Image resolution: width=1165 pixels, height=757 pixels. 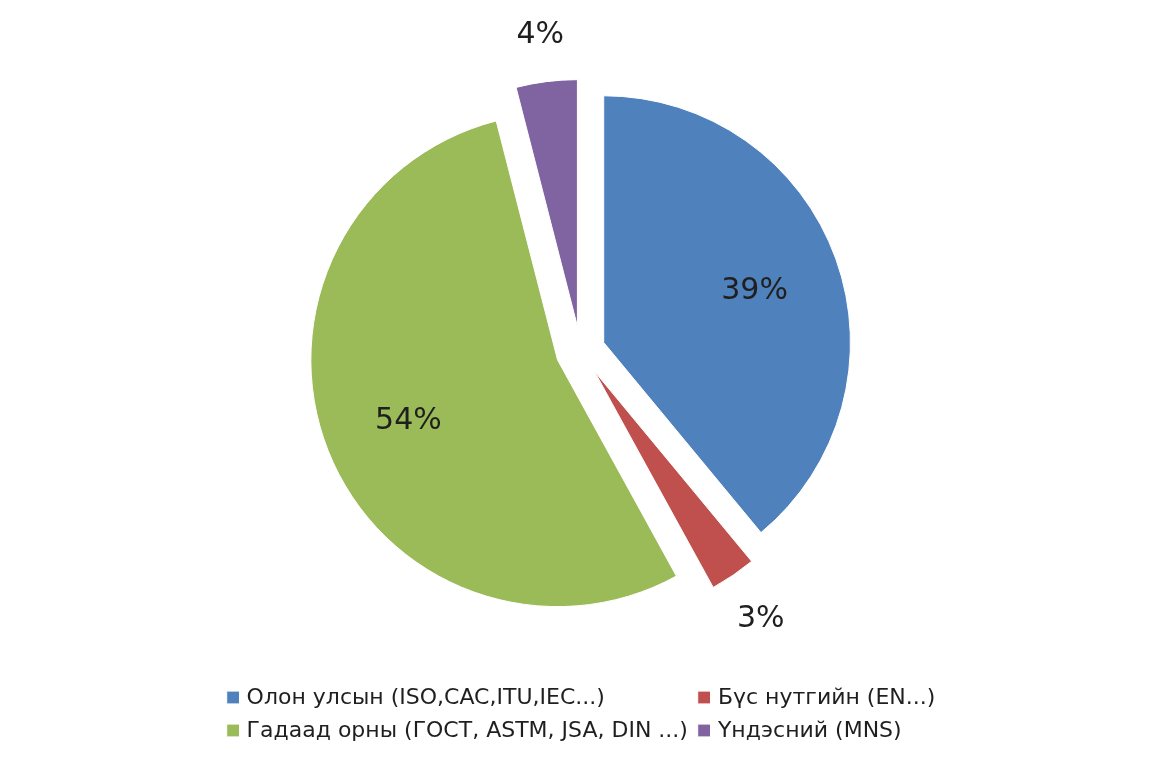 What do you see at coordinates (425, 696) in the screenshot?
I see `legend-label: Олон улсын (ISO,CAC,ITU,IEC...)` at bounding box center [425, 696].